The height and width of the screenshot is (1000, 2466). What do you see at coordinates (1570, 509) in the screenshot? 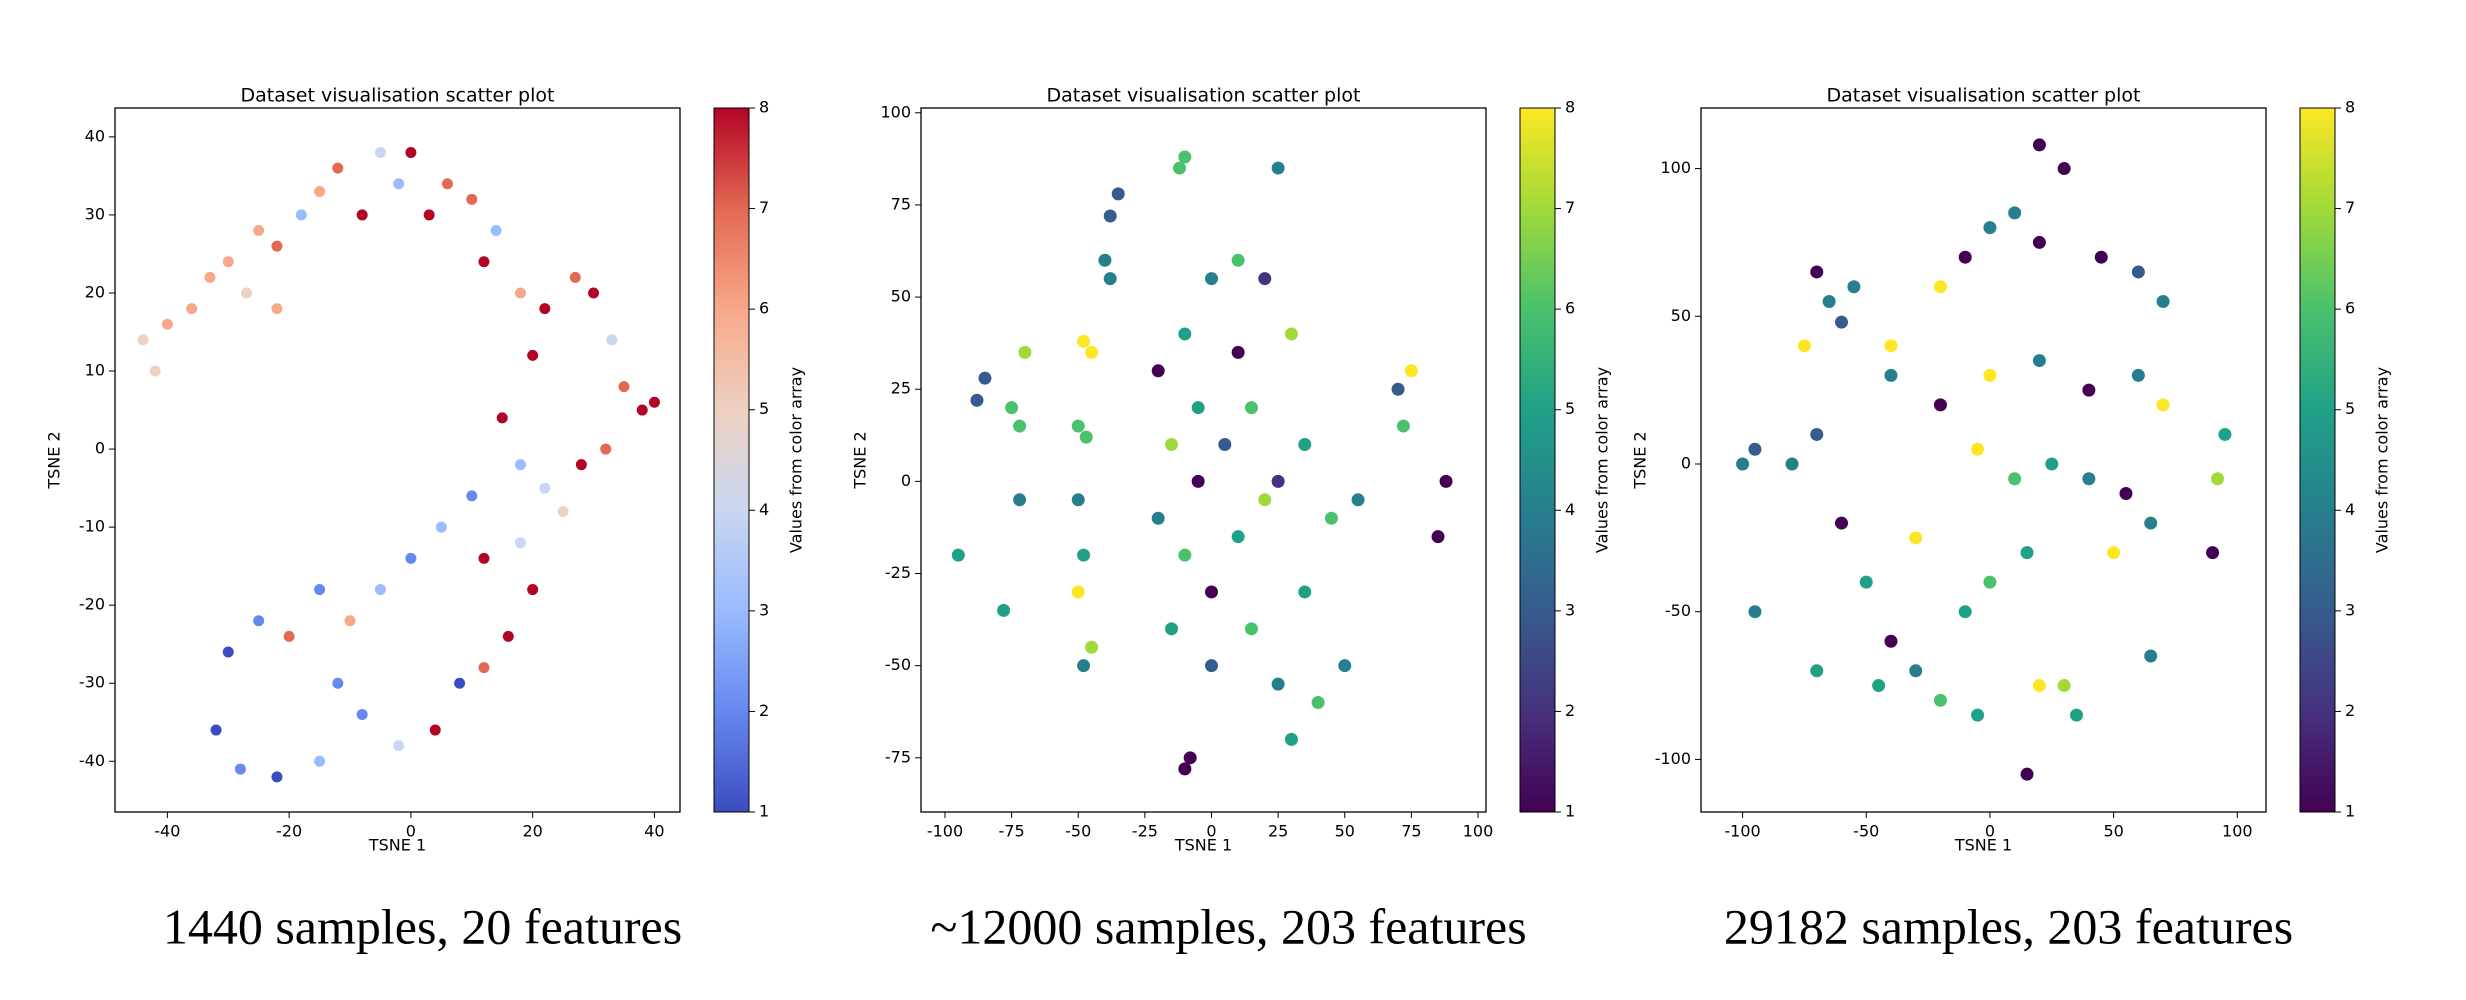
I see `colorbar-tick-label: 4` at bounding box center [1570, 509].